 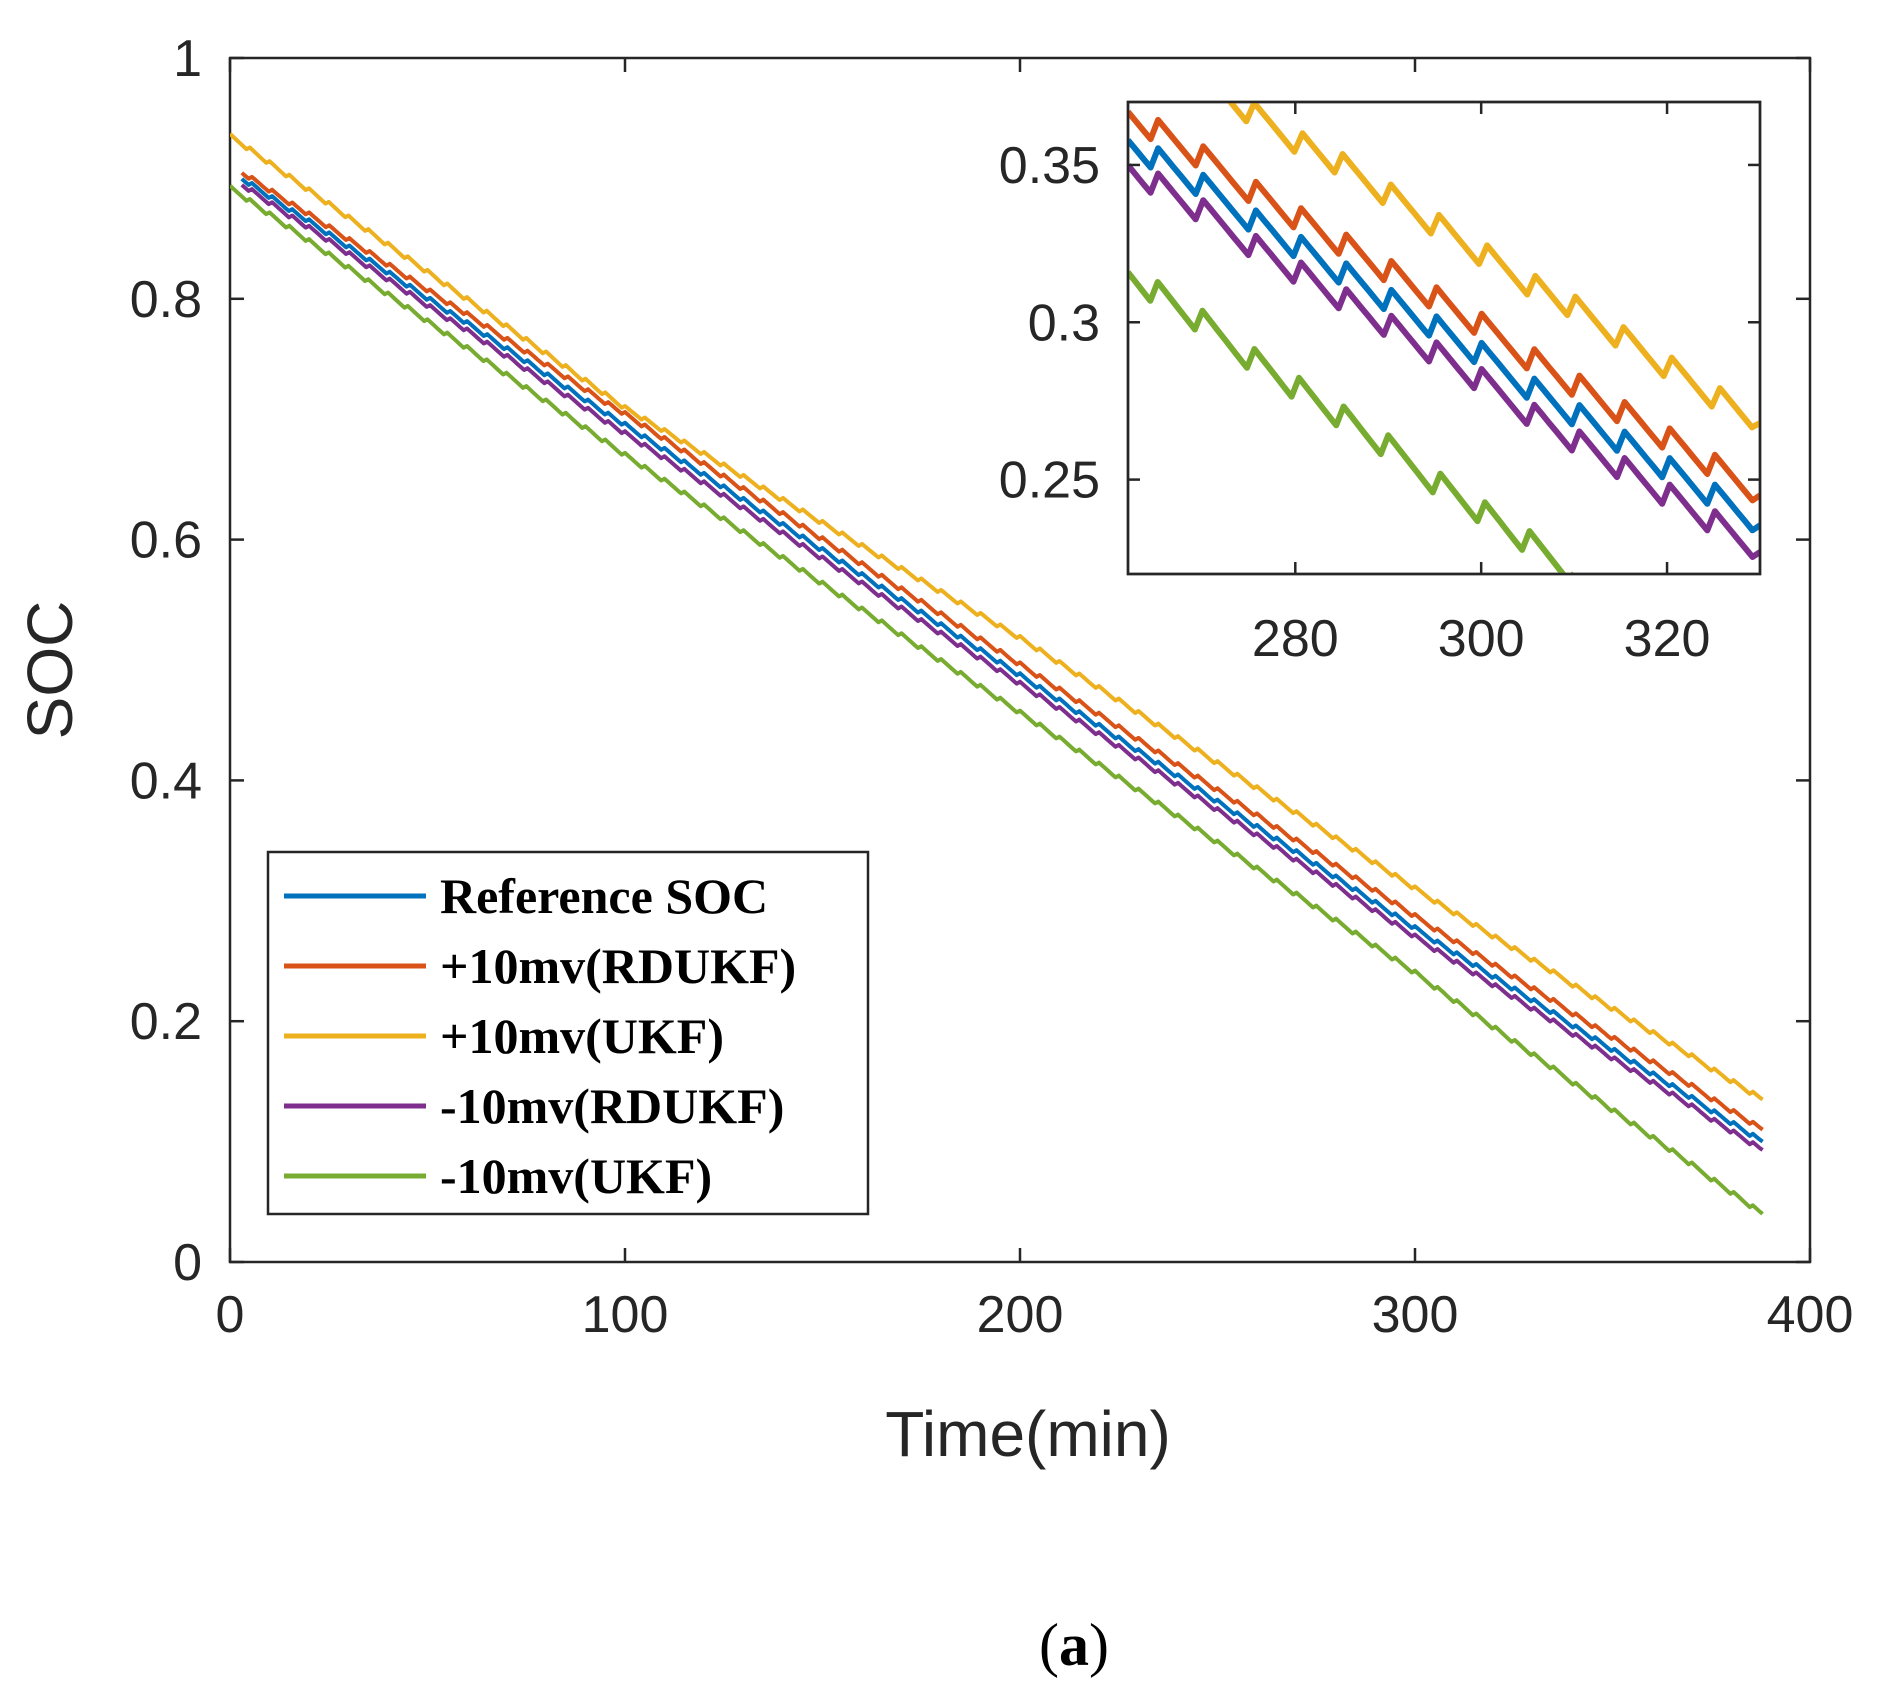 I want to click on y-tick-label: 0.6, so click(x=166, y=541).